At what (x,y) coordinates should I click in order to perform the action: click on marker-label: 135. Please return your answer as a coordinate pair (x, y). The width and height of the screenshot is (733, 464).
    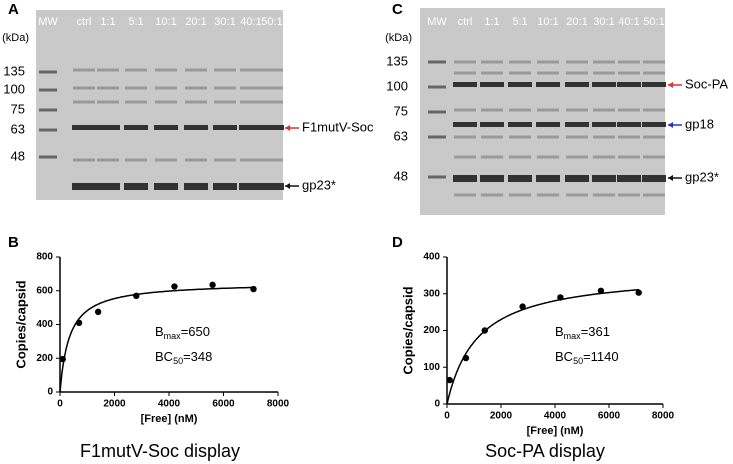
    Looking at the image, I should click on (397, 60).